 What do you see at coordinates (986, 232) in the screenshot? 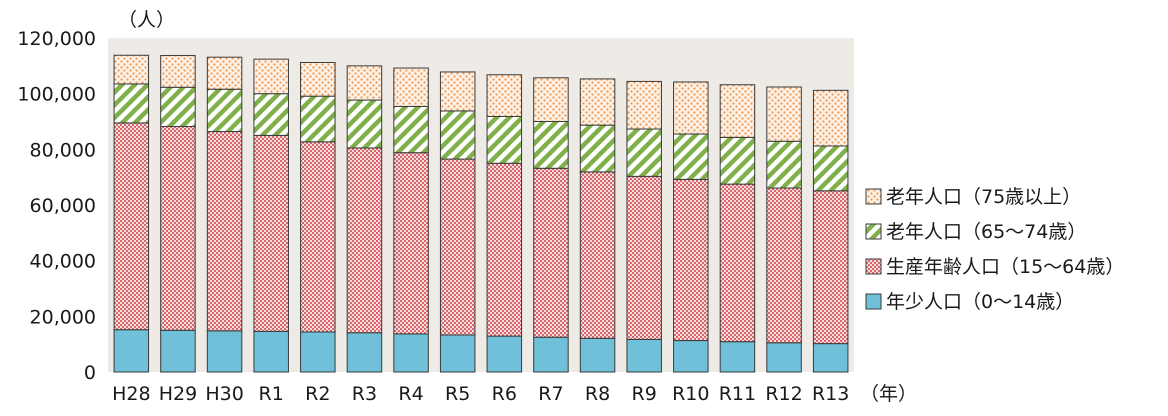
I see `legend-label: 老年人口（65～74歳）` at bounding box center [986, 232].